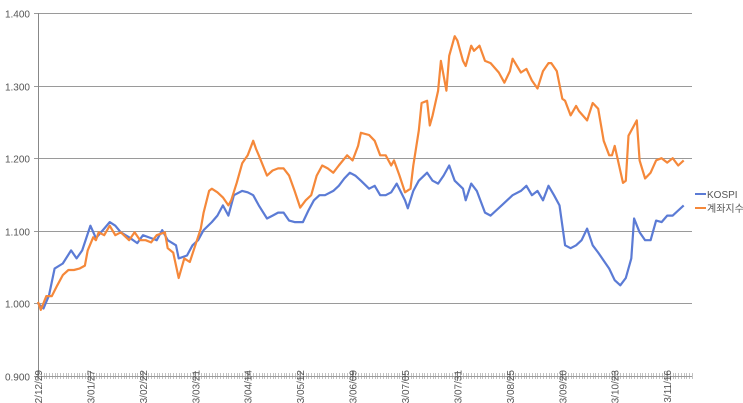 The height and width of the screenshot is (403, 743). I want to click on y-tick-label: 1.000, so click(17, 305).